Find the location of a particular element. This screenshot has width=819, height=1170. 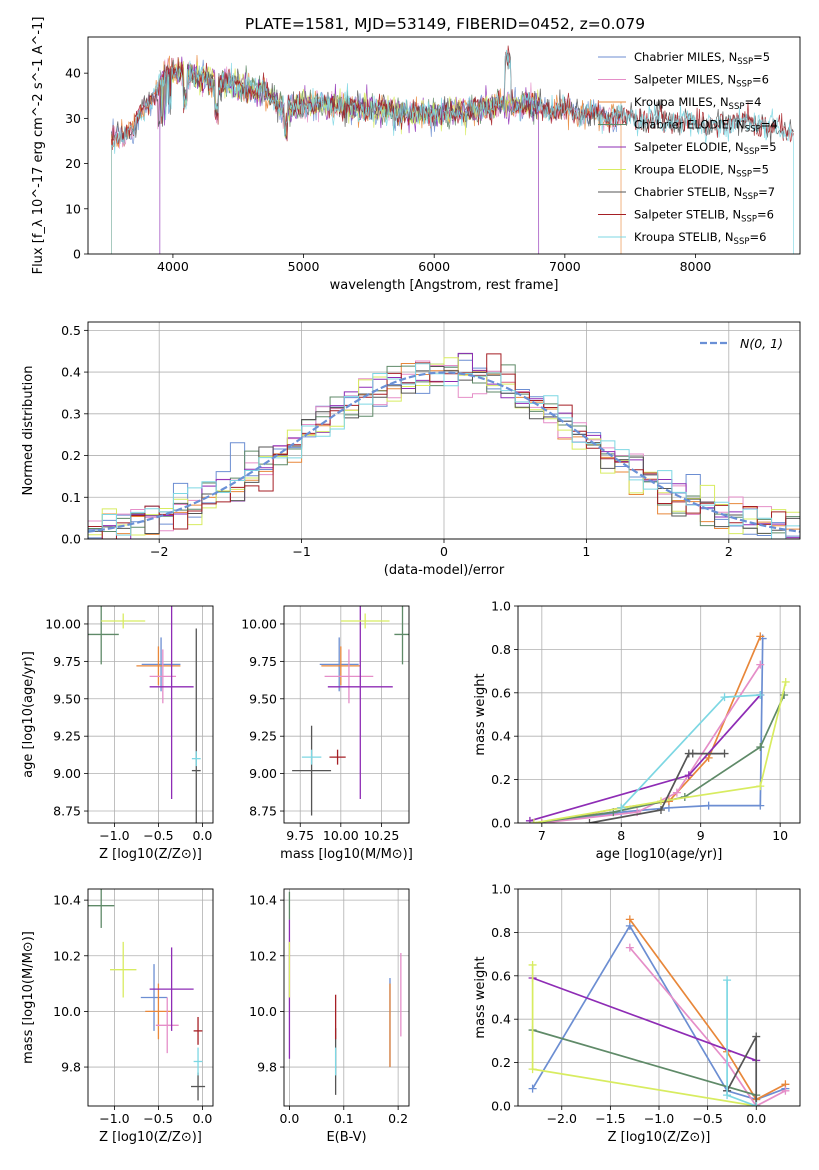

legend-text: =7 is located at coordinates (766, 192).